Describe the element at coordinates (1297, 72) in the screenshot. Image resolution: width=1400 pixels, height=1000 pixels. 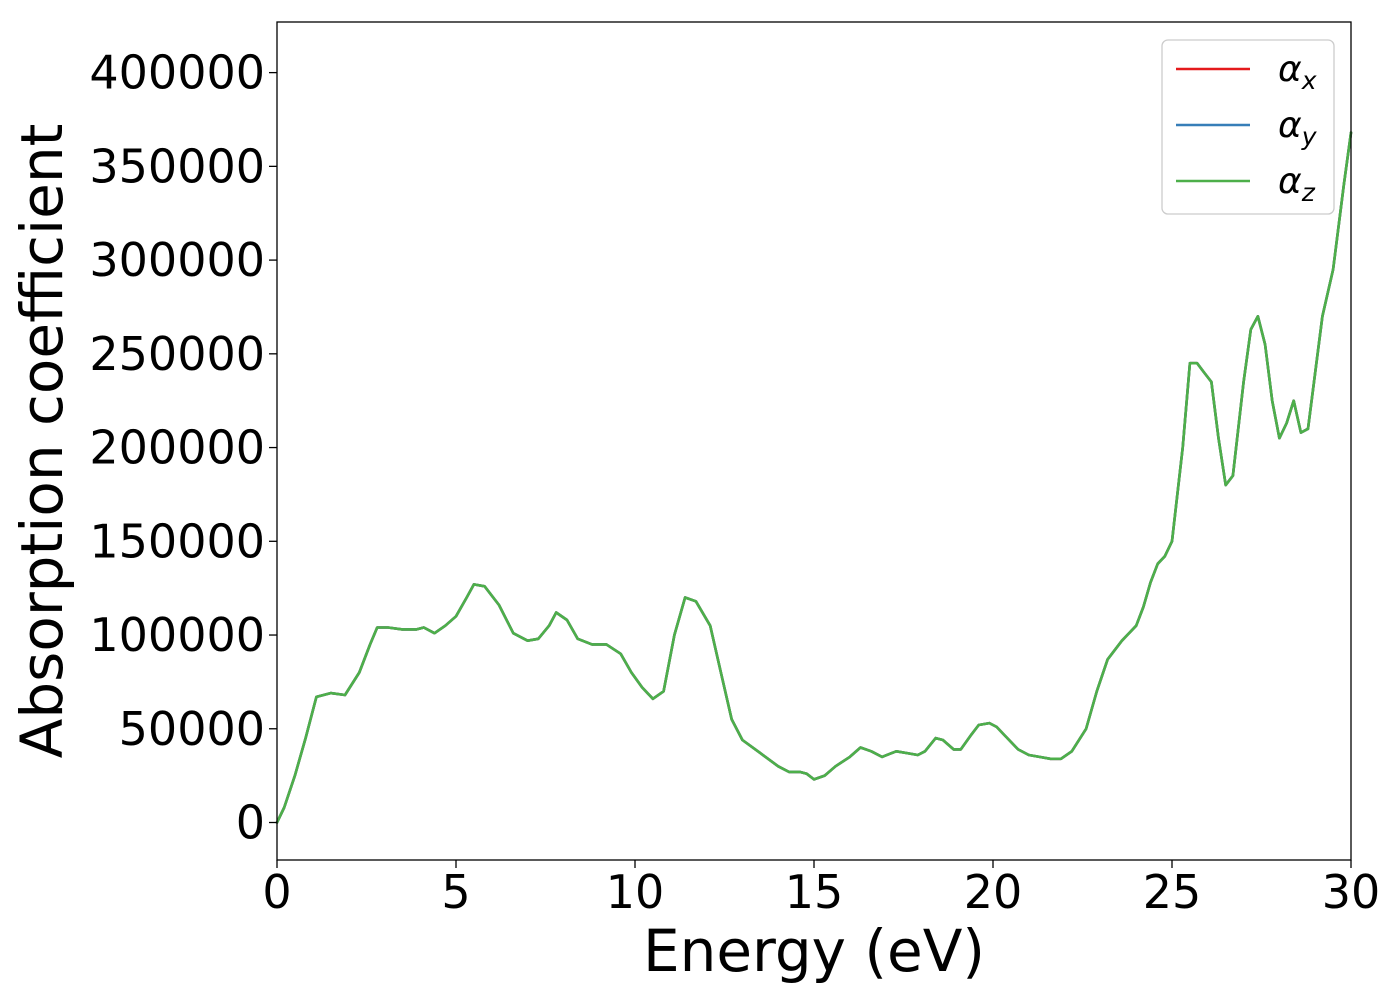
I see `legend-label: αx` at that location.